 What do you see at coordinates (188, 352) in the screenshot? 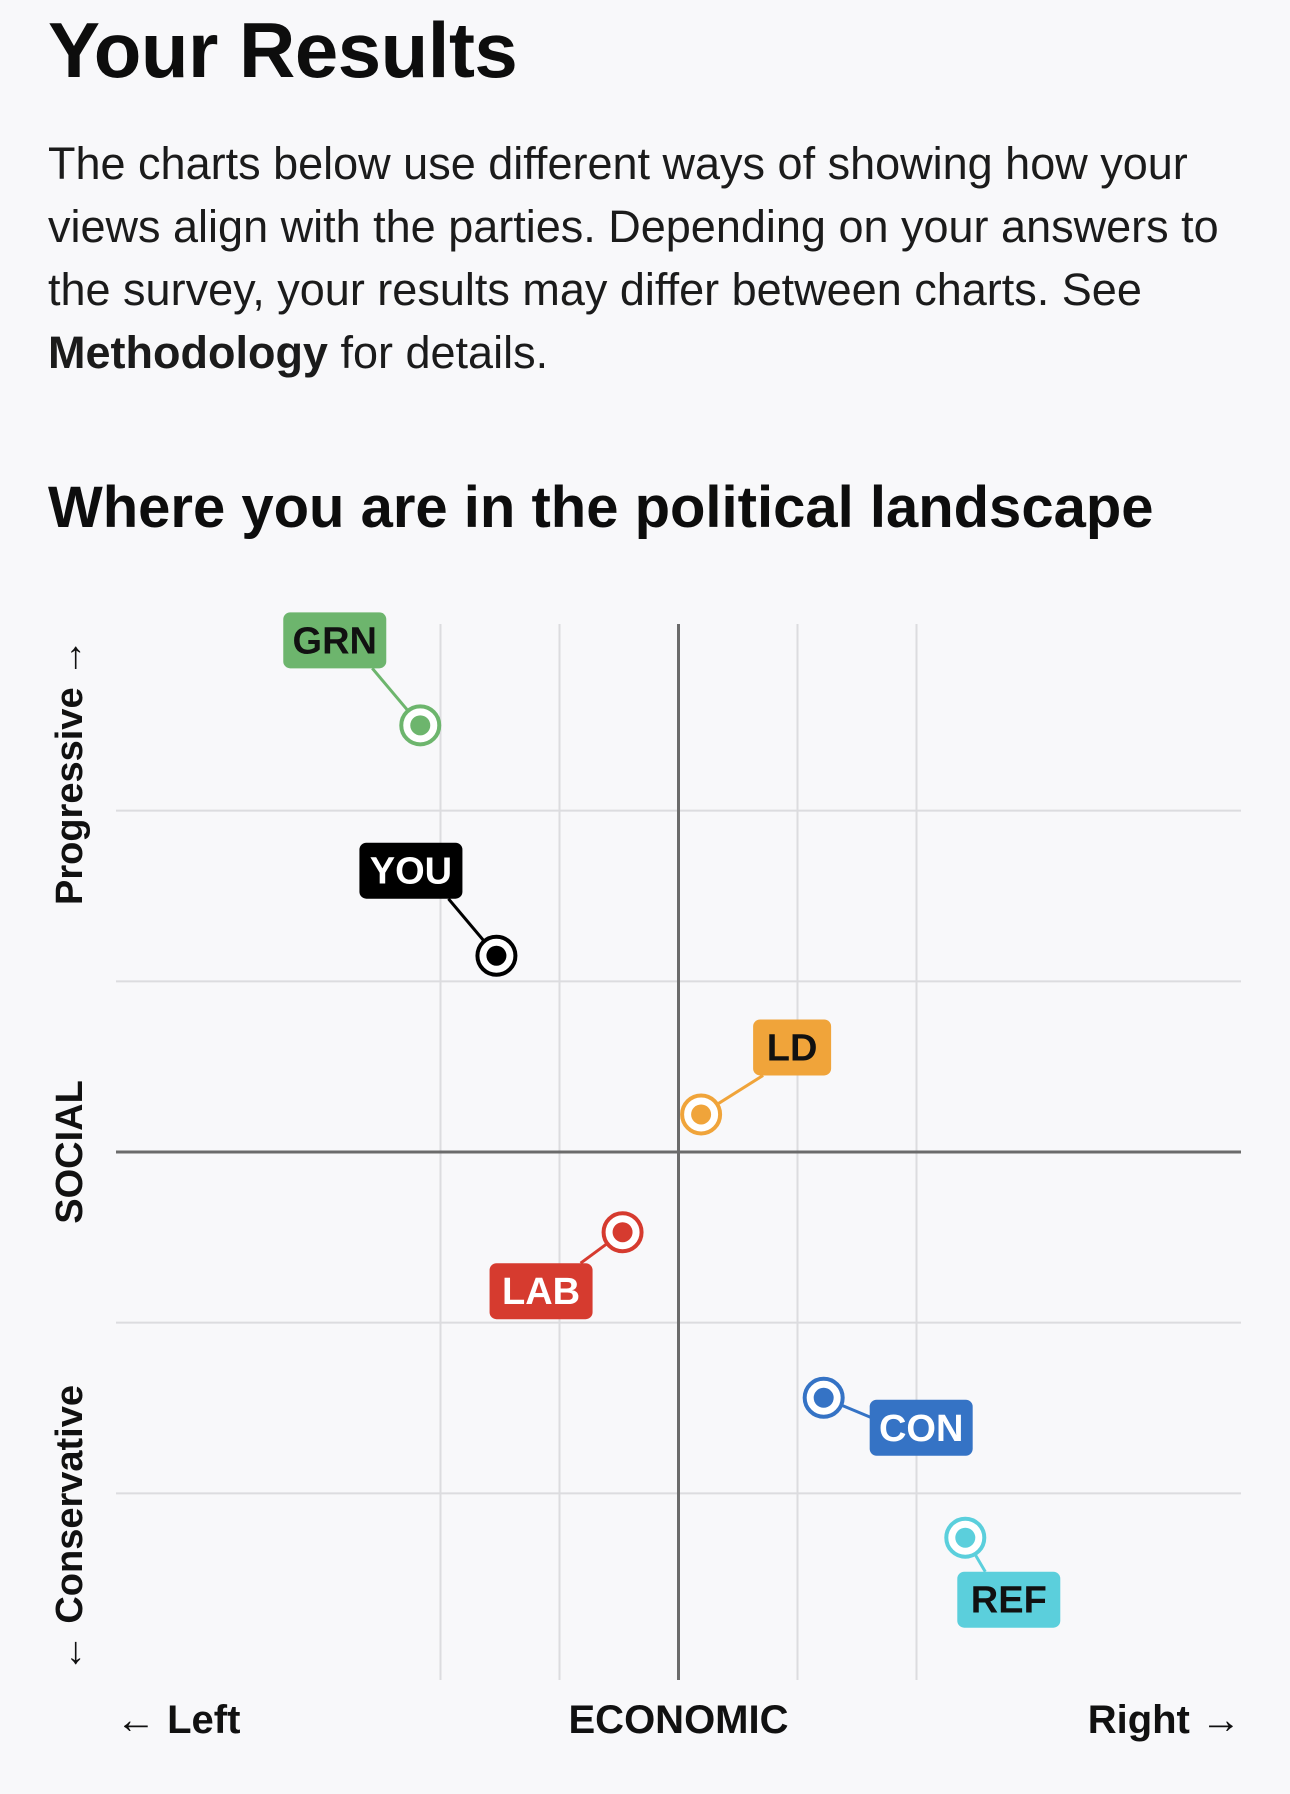
I see `methodology-link: Methodology` at bounding box center [188, 352].